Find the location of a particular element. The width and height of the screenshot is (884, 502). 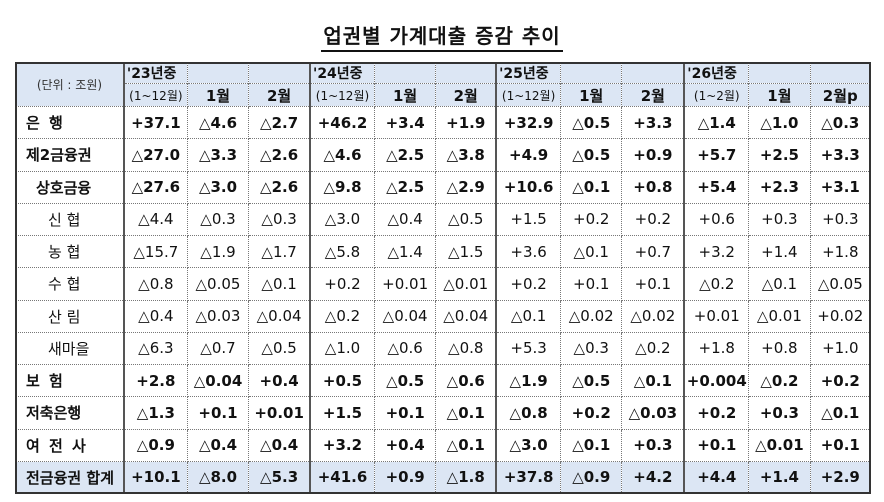

row-label: 여 전 사 is located at coordinates (69, 445).